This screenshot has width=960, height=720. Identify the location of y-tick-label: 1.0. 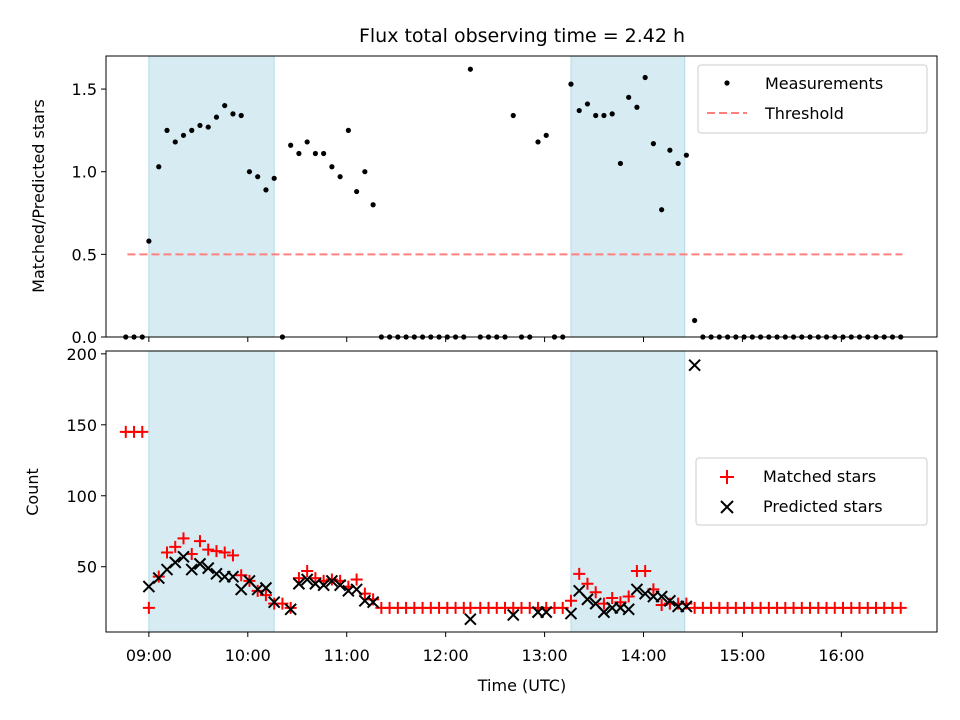
(84, 172).